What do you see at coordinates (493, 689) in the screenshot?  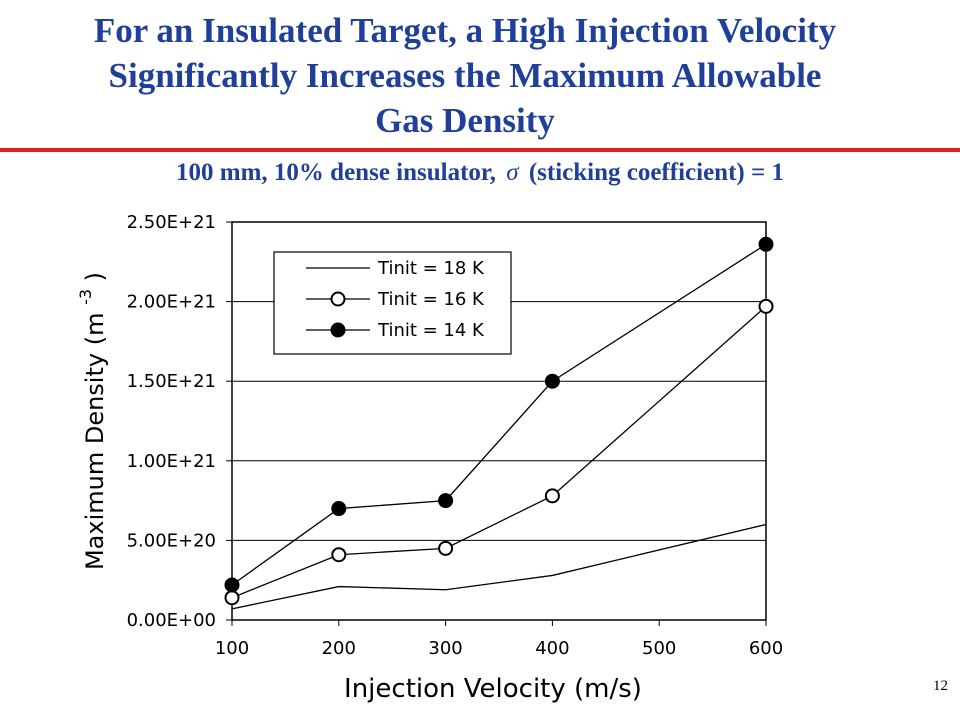 I see `x-axis-label: Injection Velocity (m/s)` at bounding box center [493, 689].